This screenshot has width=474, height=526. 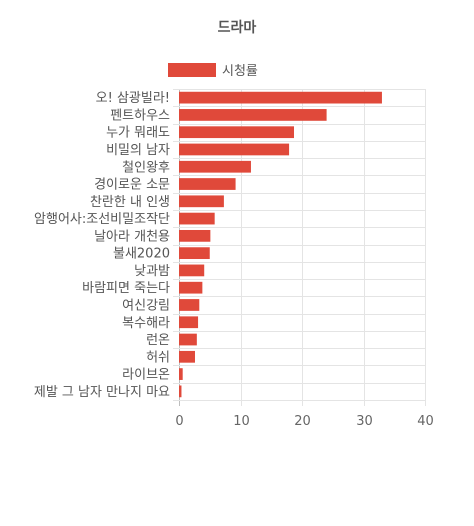 I want to click on legend-label: 시청률, so click(x=240, y=71).